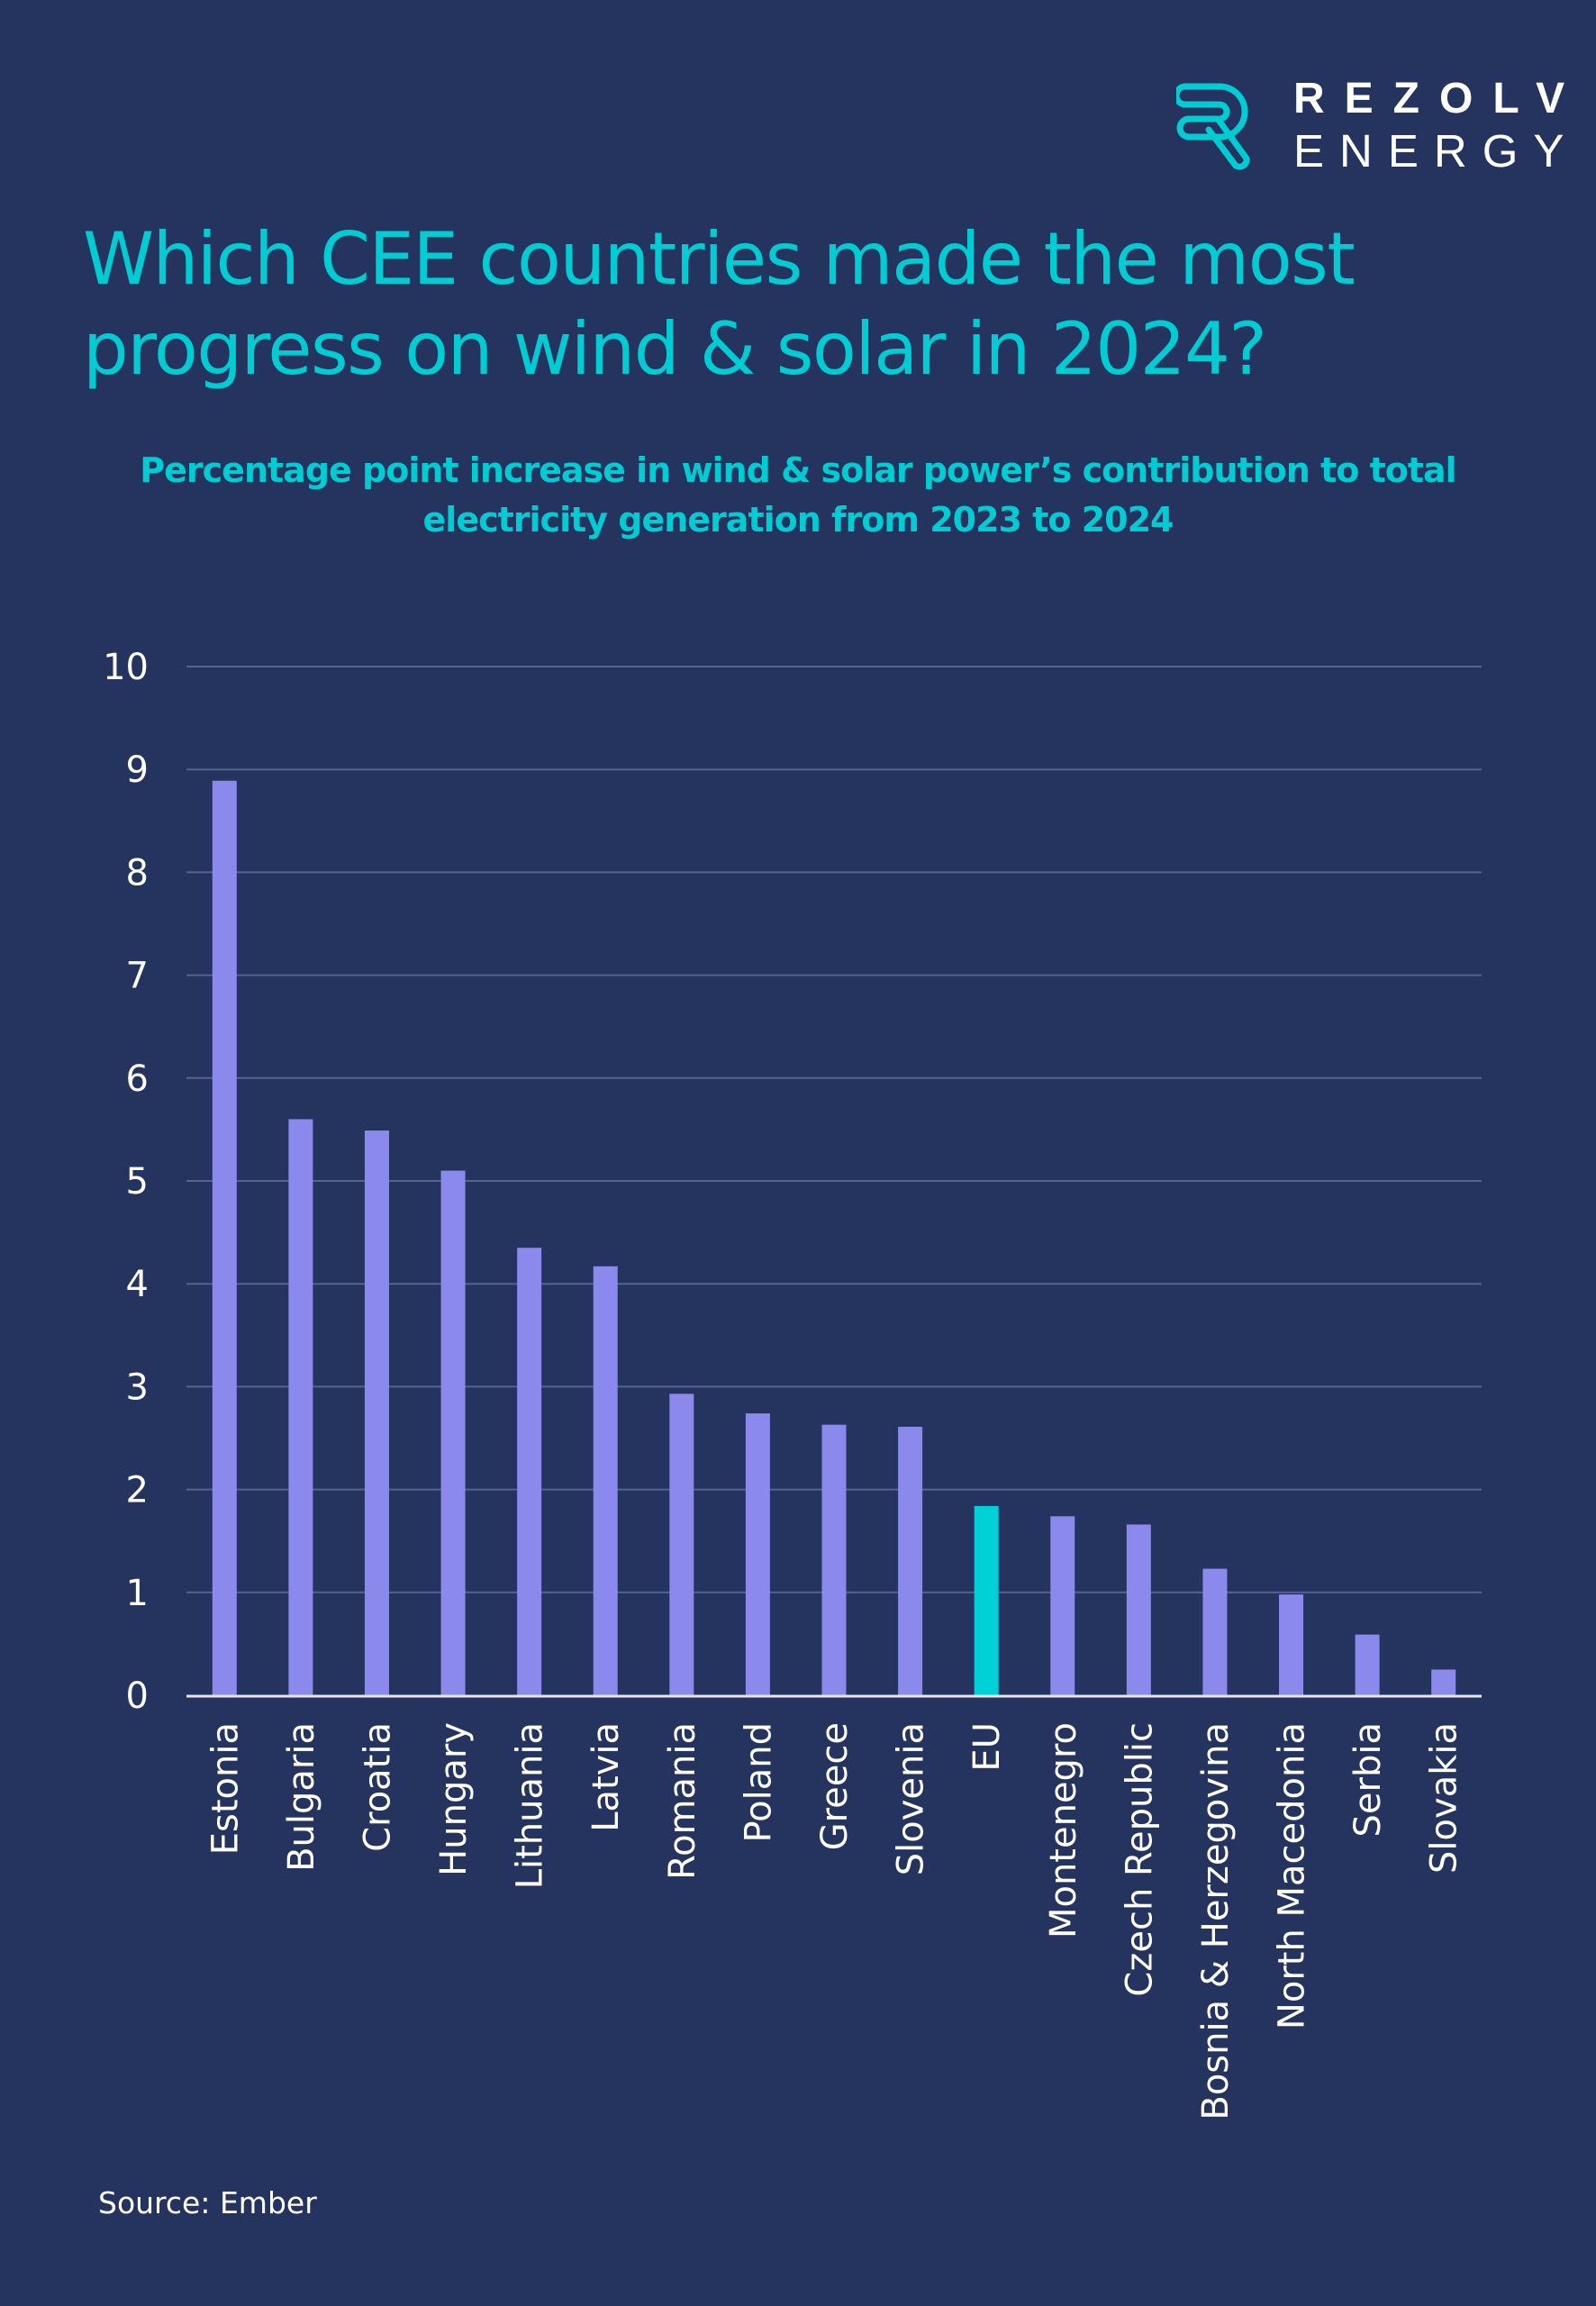 The width and height of the screenshot is (1596, 2306). Describe the element at coordinates (1063, 1830) in the screenshot. I see `x-tick-label: Montenegro` at that location.